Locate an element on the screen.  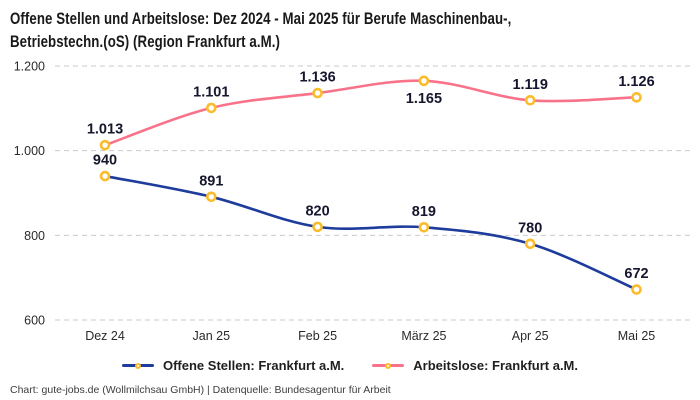
series-line-arbeitslose is located at coordinates (370, 113).